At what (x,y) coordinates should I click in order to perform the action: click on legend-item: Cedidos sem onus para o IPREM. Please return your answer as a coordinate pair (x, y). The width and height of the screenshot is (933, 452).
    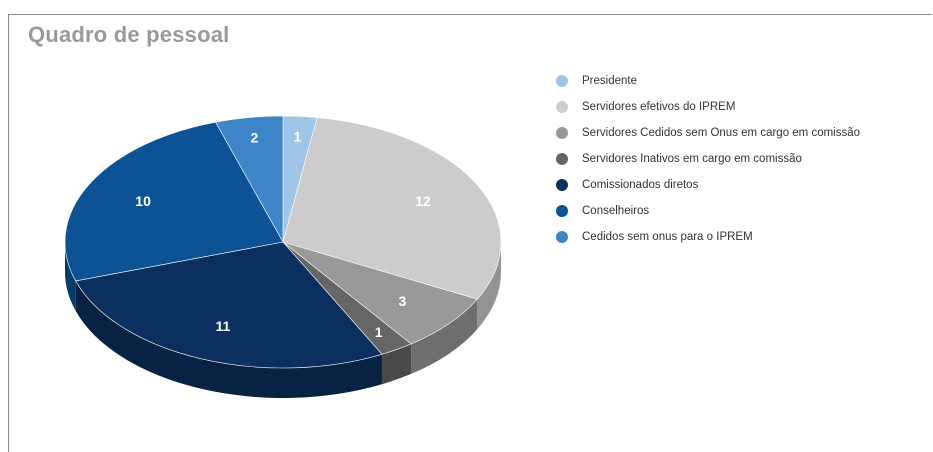
    Looking at the image, I should click on (741, 237).